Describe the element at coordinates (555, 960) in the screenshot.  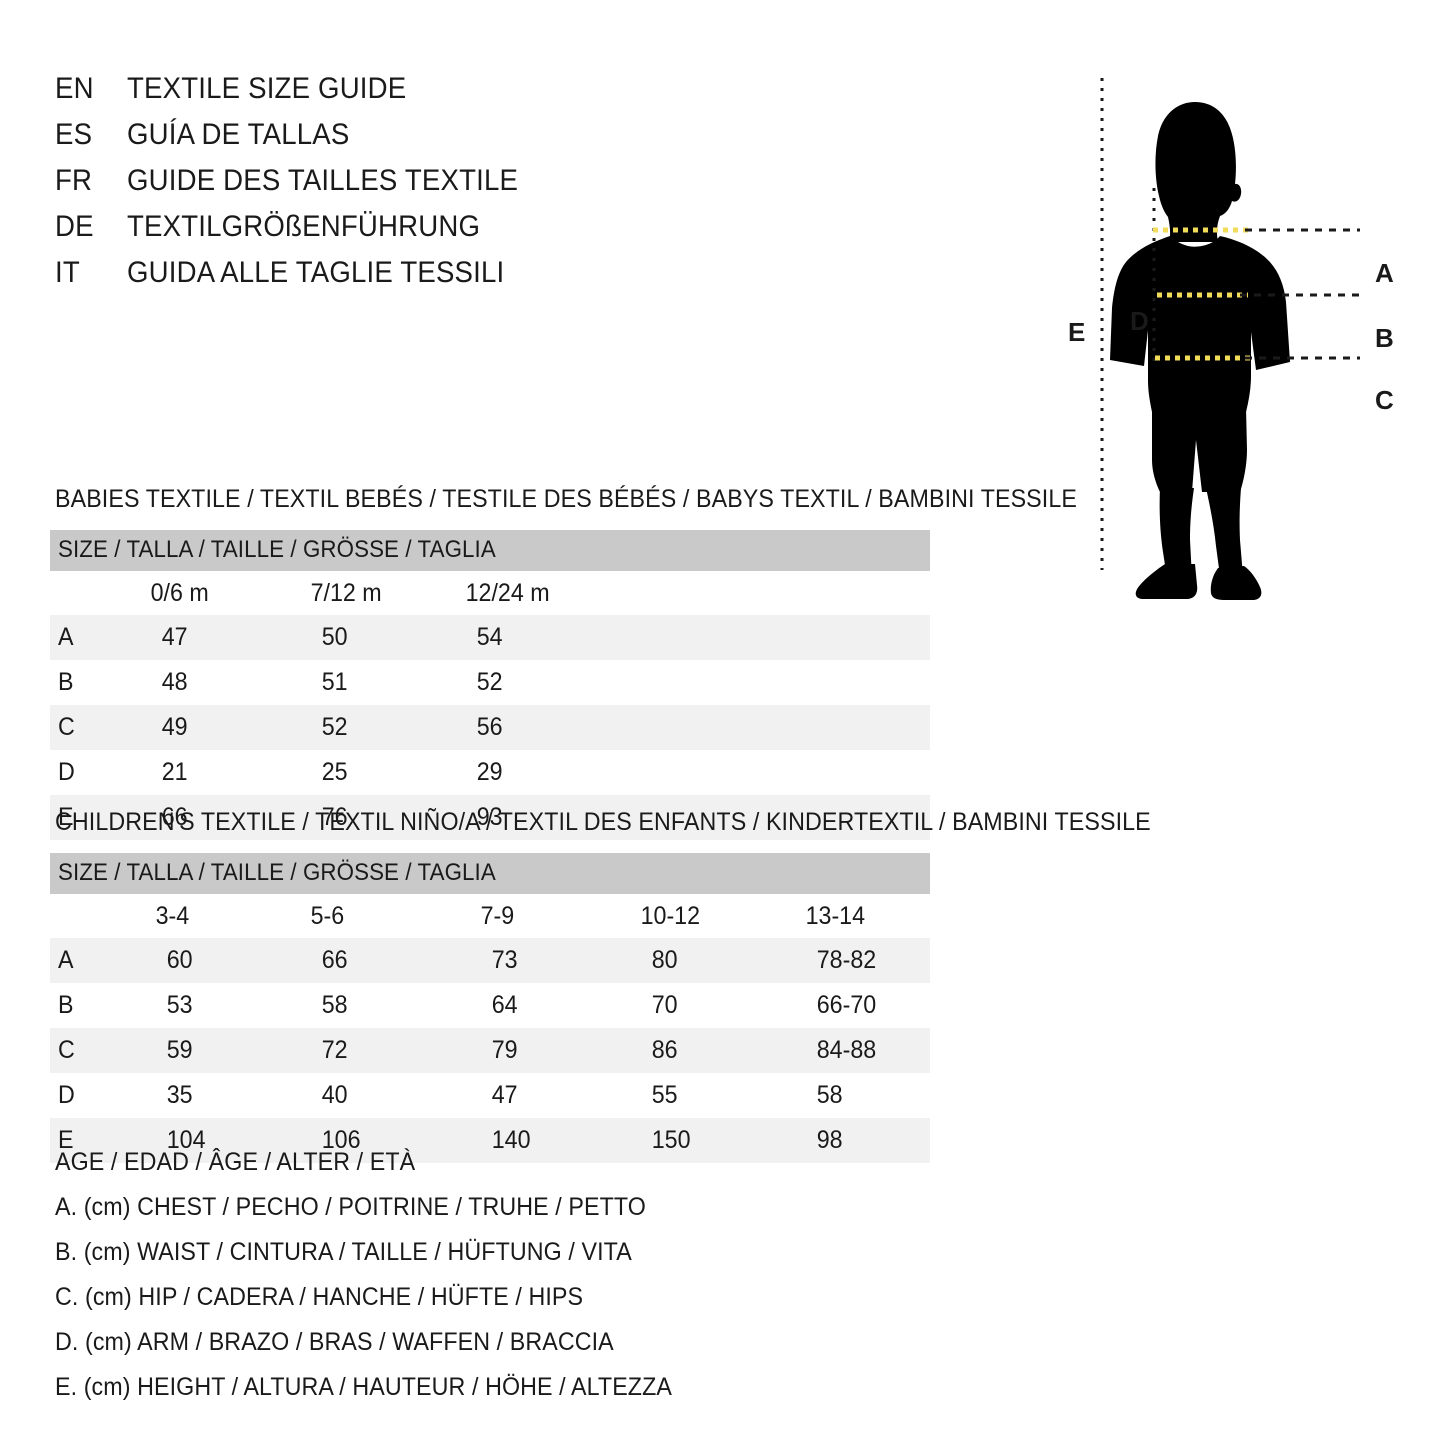
I see `children-cell-a-2: 73` at that location.